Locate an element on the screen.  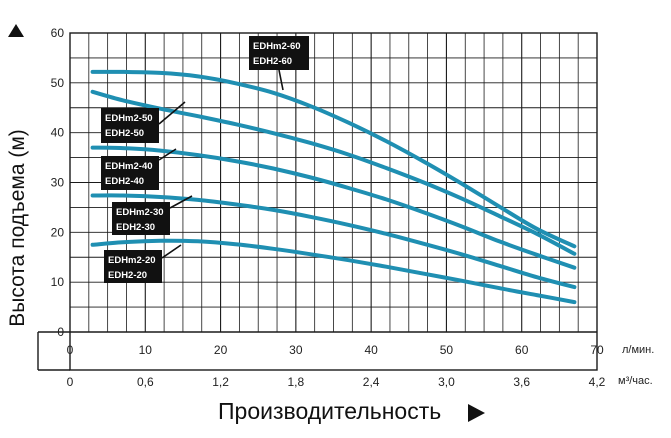
callout-edh2-40: EDHm2-40 EDH2-40 is located at coordinates (139, 169).